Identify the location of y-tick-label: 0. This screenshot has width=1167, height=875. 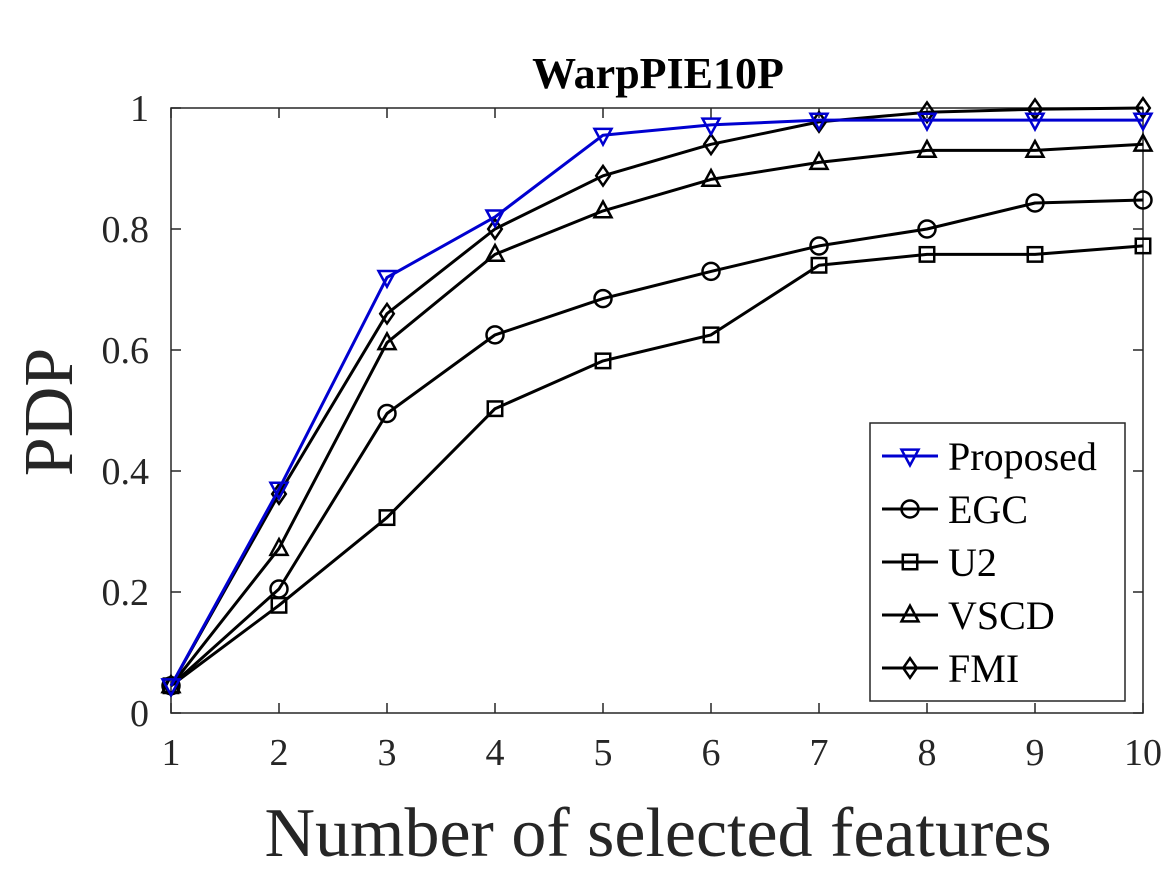
(139, 714).